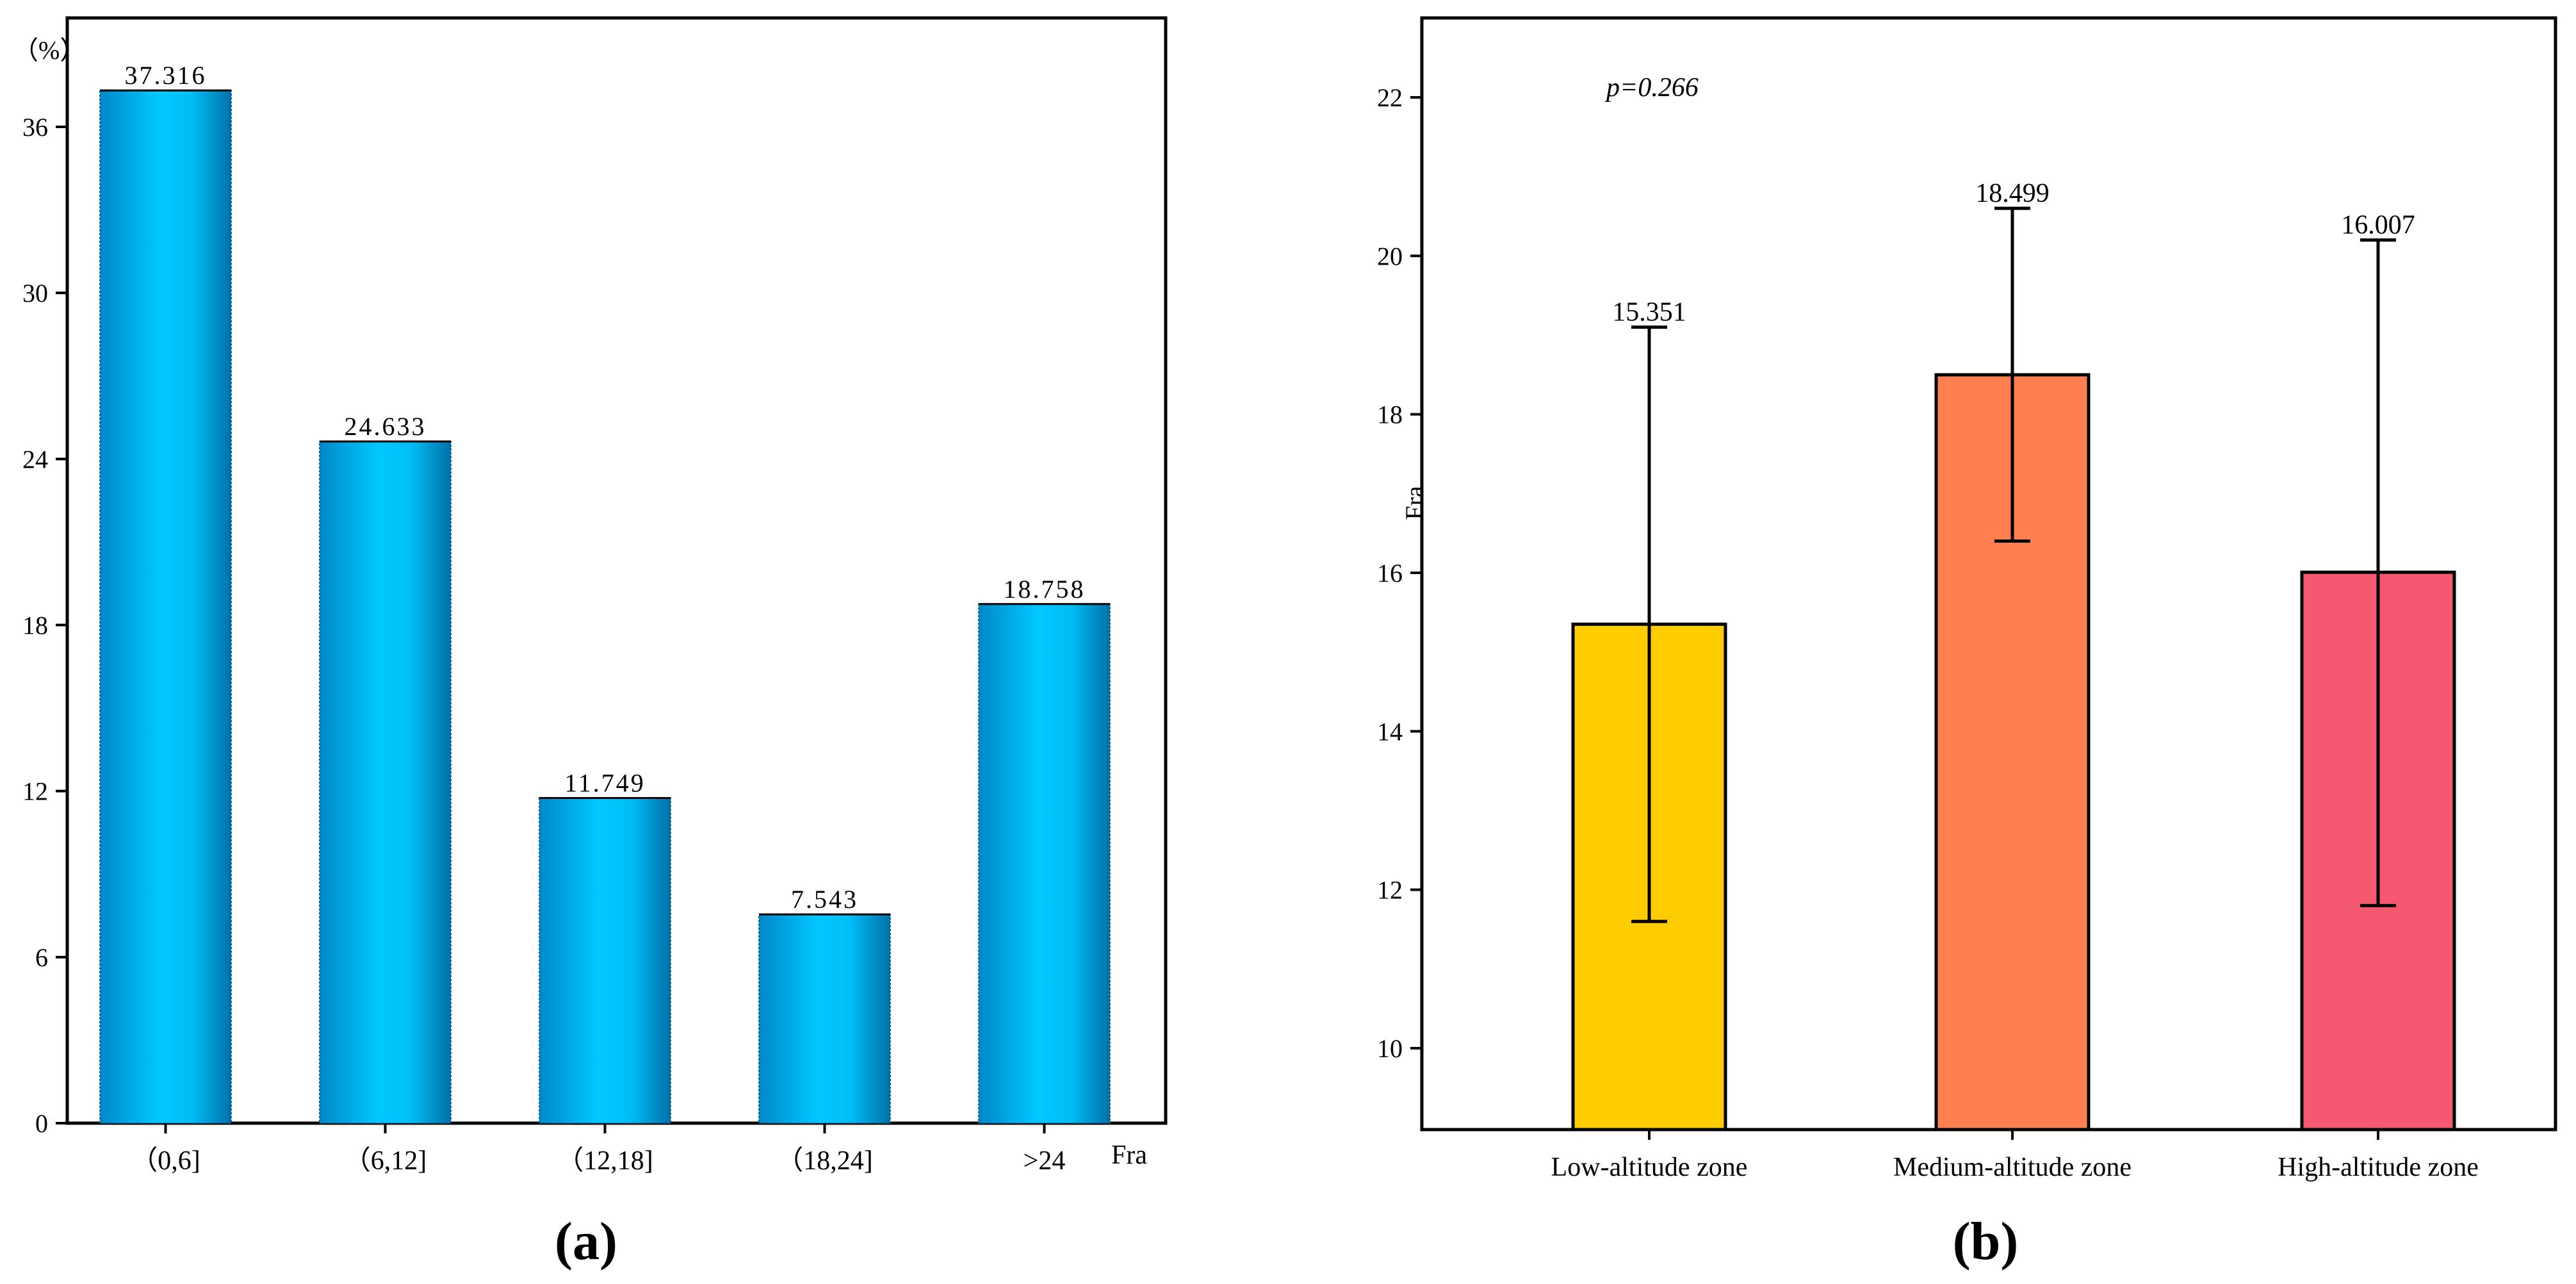  Describe the element at coordinates (1390, 891) in the screenshot. I see `chart-b-y-tick-label: 12` at that location.